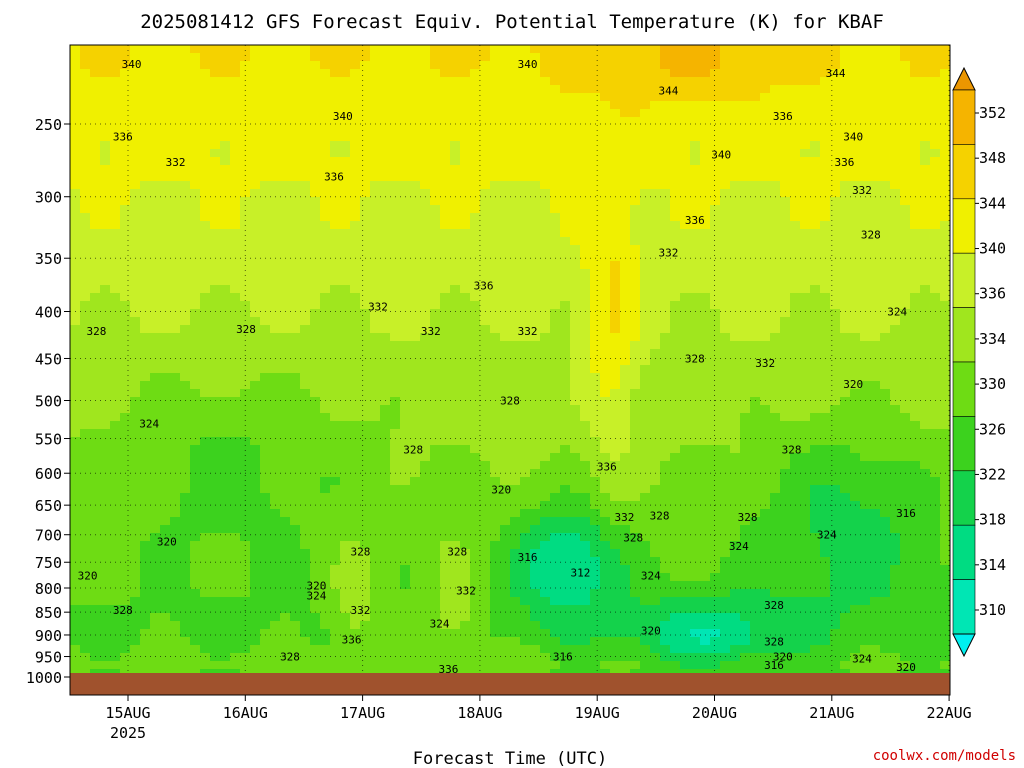 The height and width of the screenshot is (768, 1024). Describe the element at coordinates (949, 713) in the screenshot. I see `x-tick-label: 22AUG` at that location.